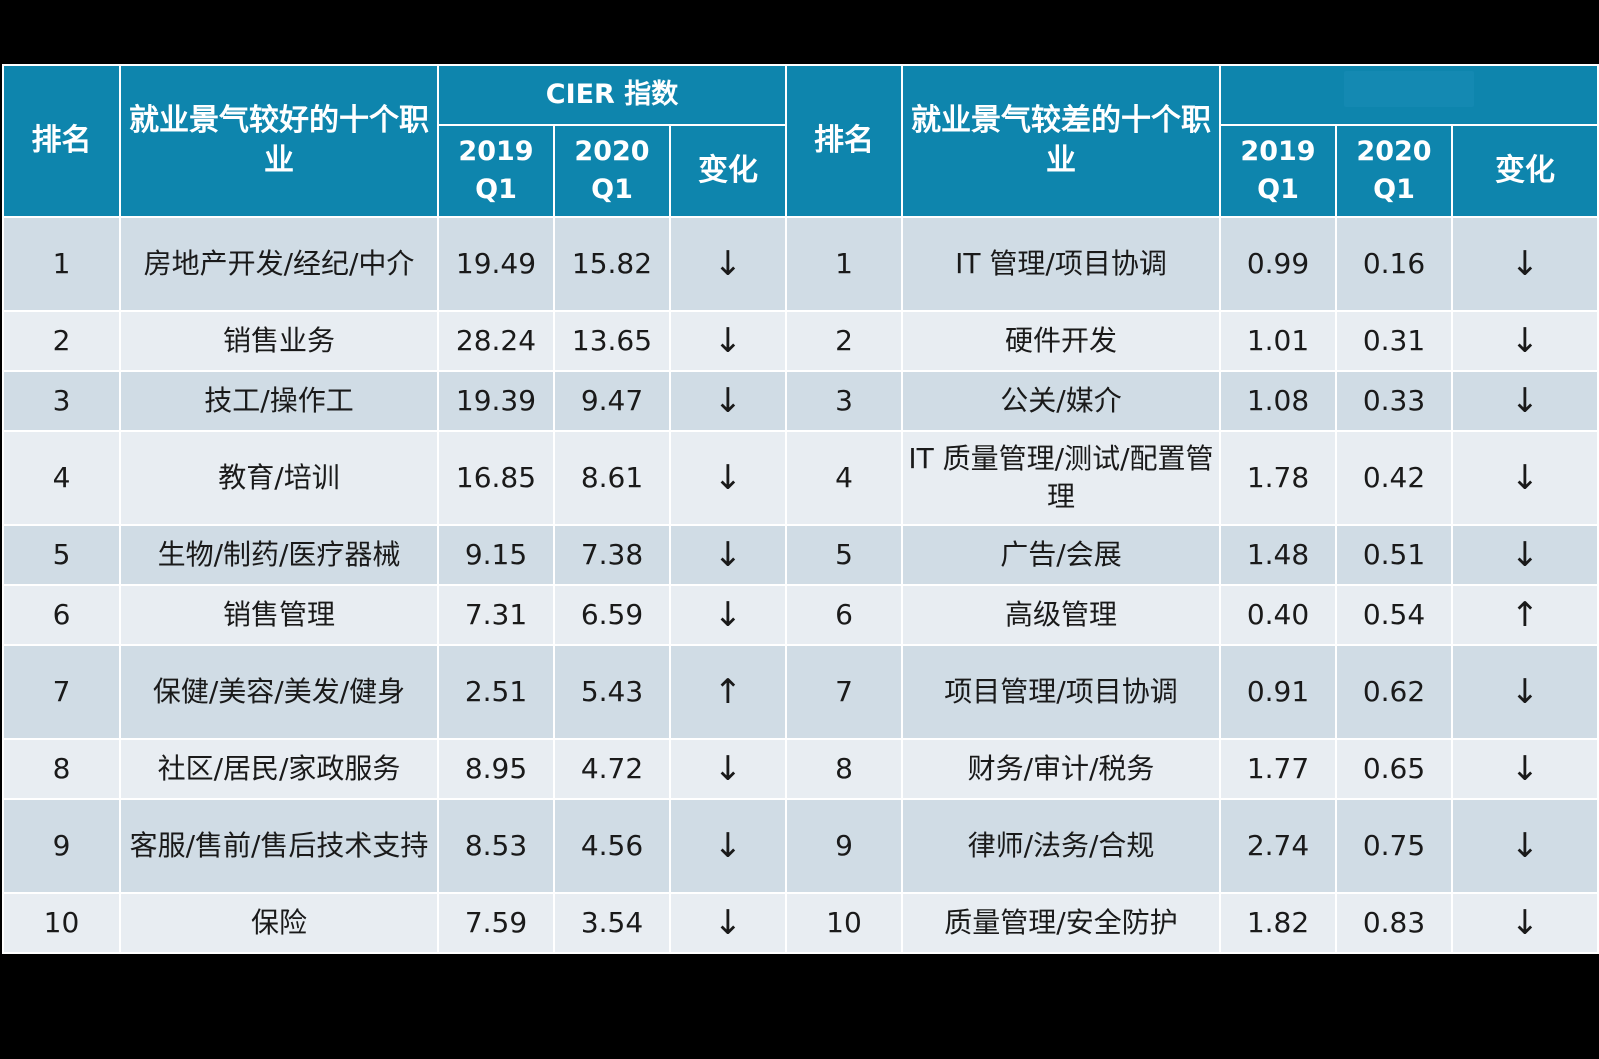  What do you see at coordinates (1278, 478) in the screenshot?
I see `bad-2019-cell: 1.78` at bounding box center [1278, 478].